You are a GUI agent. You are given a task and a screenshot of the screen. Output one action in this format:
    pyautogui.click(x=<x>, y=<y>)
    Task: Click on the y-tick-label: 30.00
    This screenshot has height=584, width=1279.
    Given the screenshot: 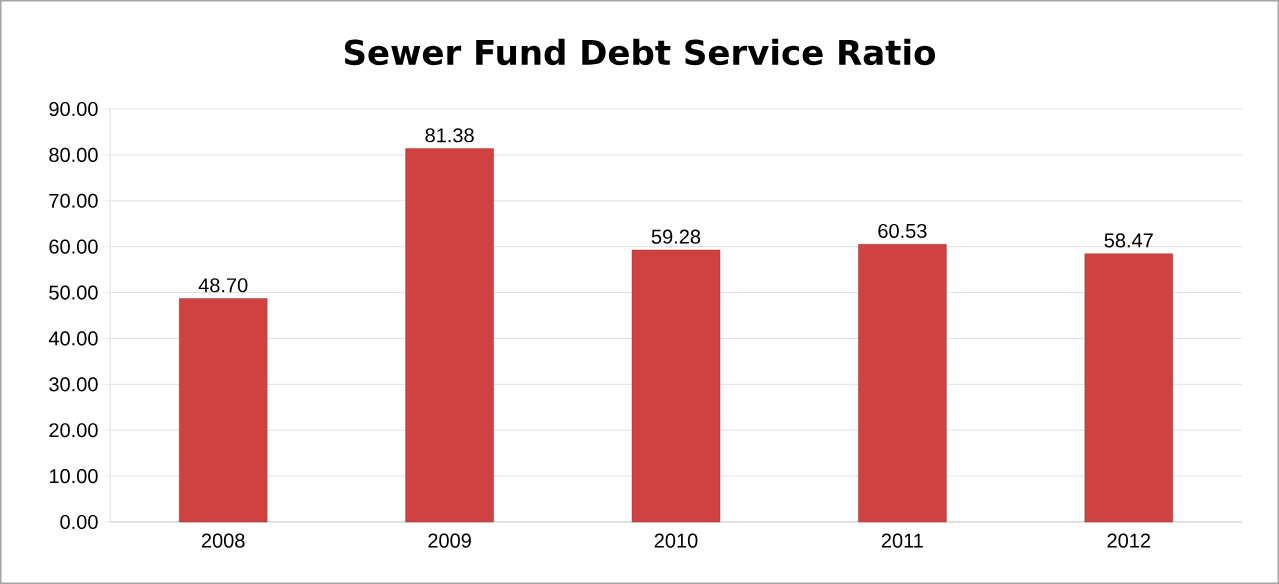 What is the action you would take?
    pyautogui.click(x=73, y=384)
    